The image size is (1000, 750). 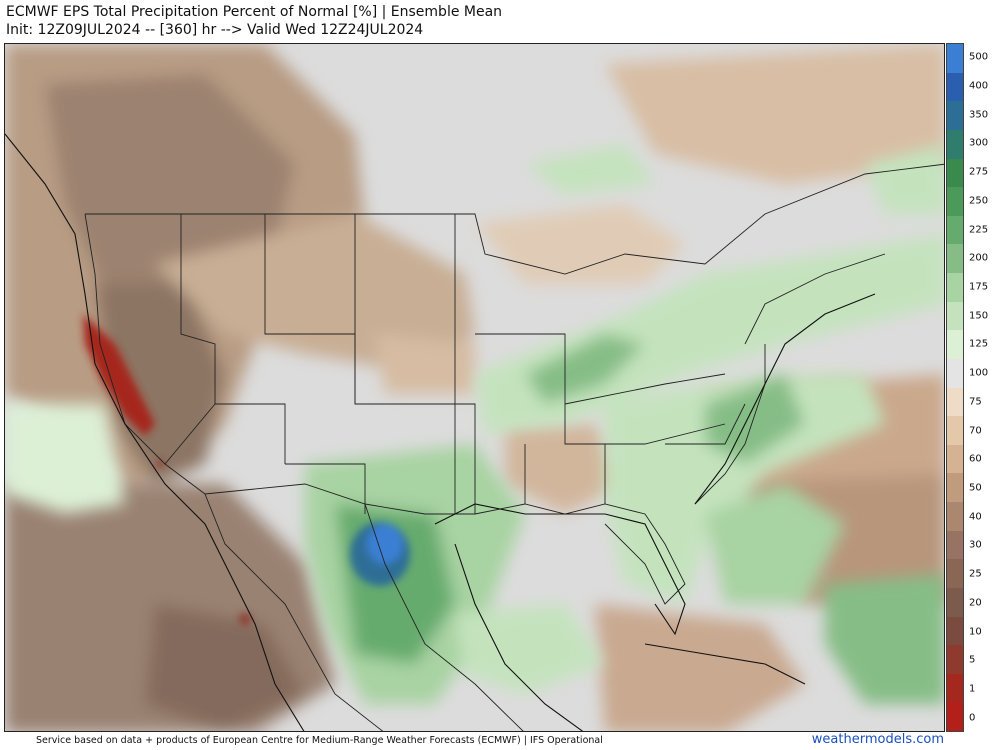 I want to click on very-wet-core, so click(x=380, y=554).